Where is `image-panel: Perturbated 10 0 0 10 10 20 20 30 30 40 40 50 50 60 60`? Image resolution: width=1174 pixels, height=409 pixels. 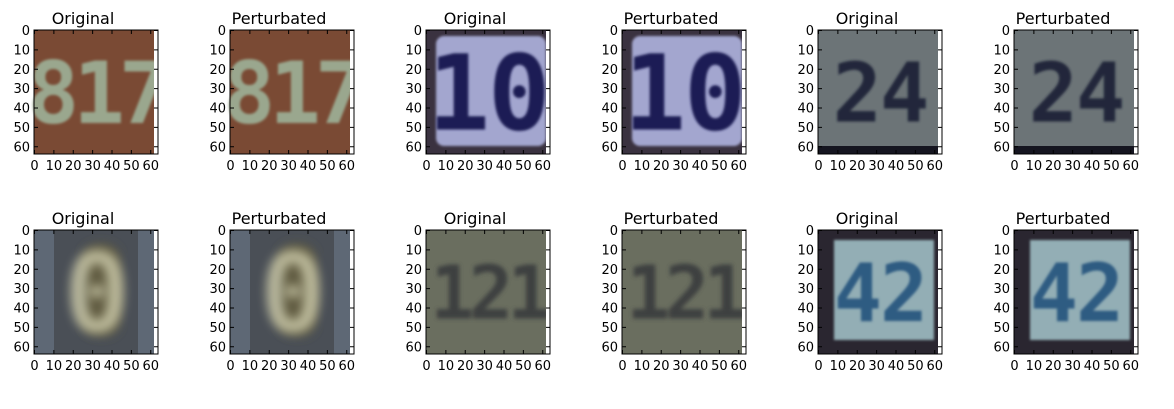 image-panel: Perturbated 10 0 0 10 10 20 20 30 30 40 40 50 50 60 60 is located at coordinates (671, 108).